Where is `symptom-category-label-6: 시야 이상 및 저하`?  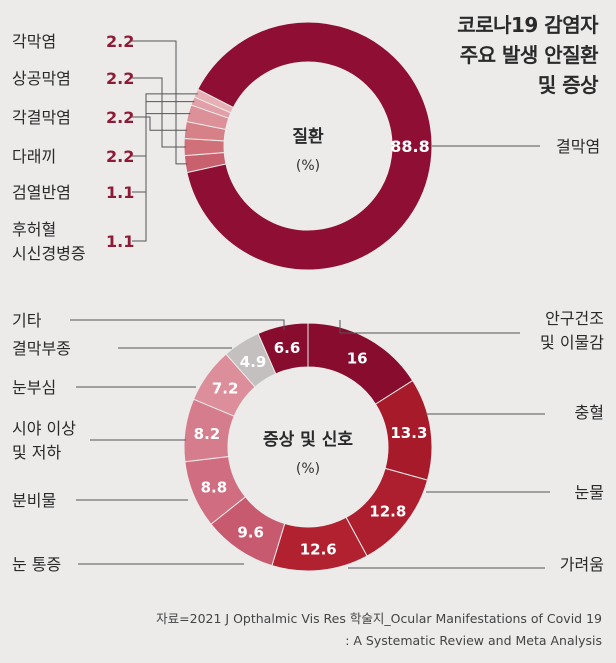 symptom-category-label-6: 시야 이상 및 저하 is located at coordinates (44, 440).